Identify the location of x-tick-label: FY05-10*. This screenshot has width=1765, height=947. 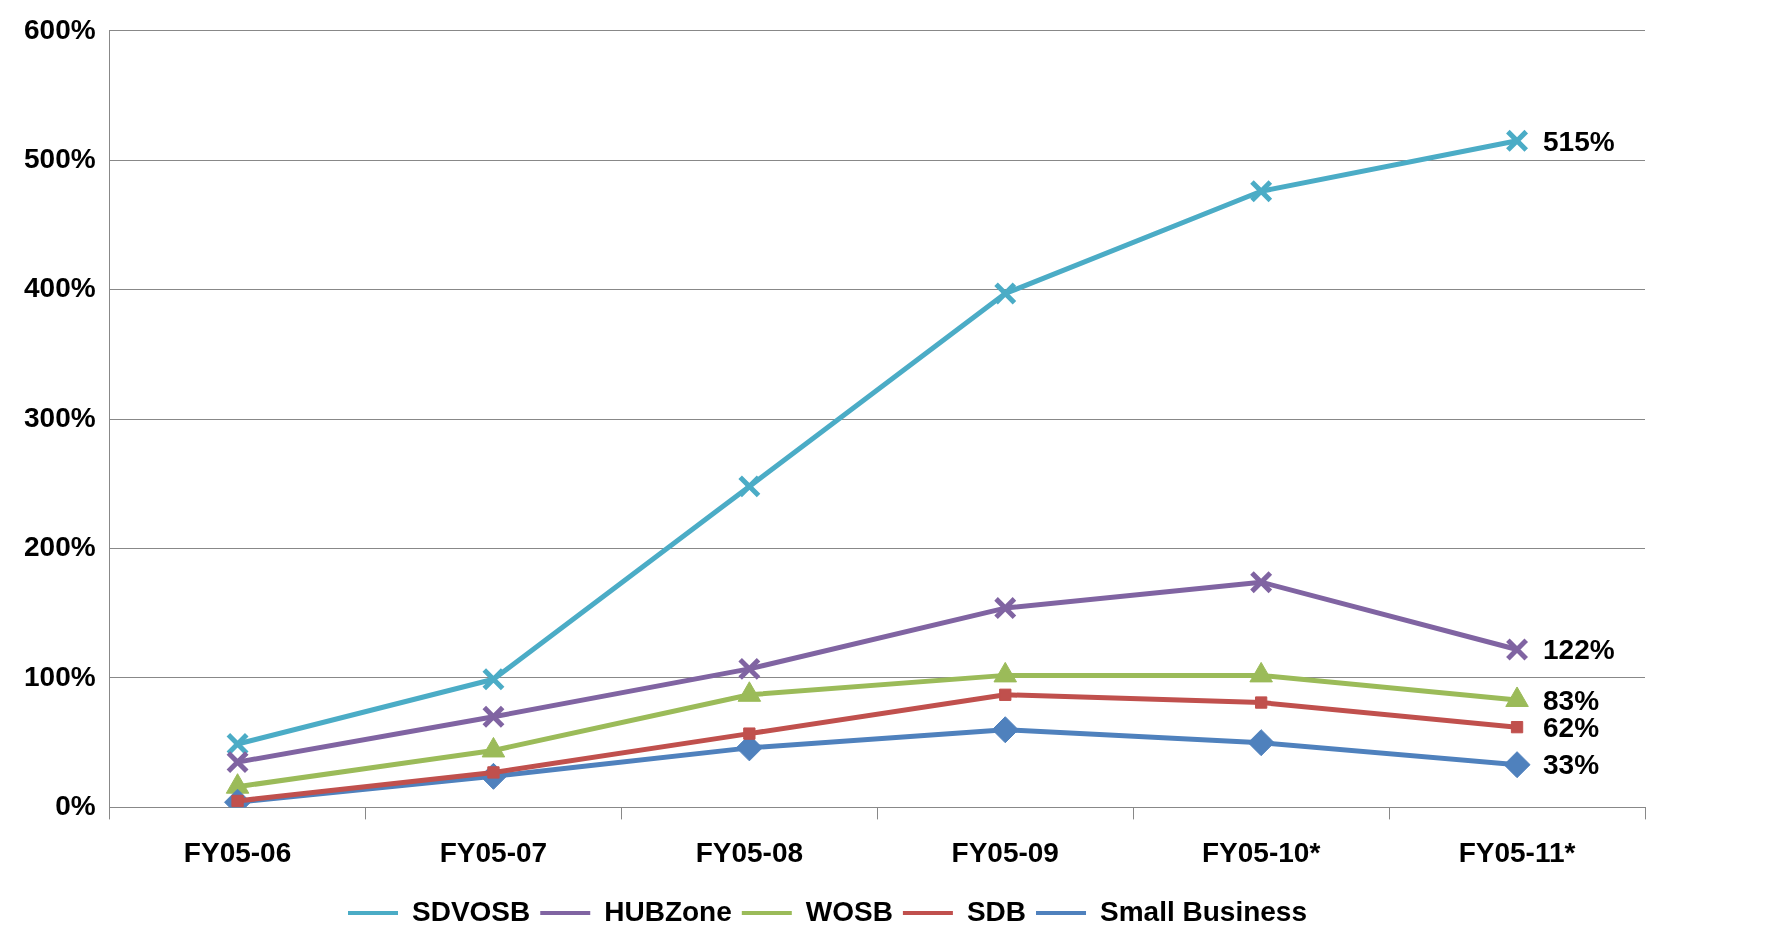
(1261, 852).